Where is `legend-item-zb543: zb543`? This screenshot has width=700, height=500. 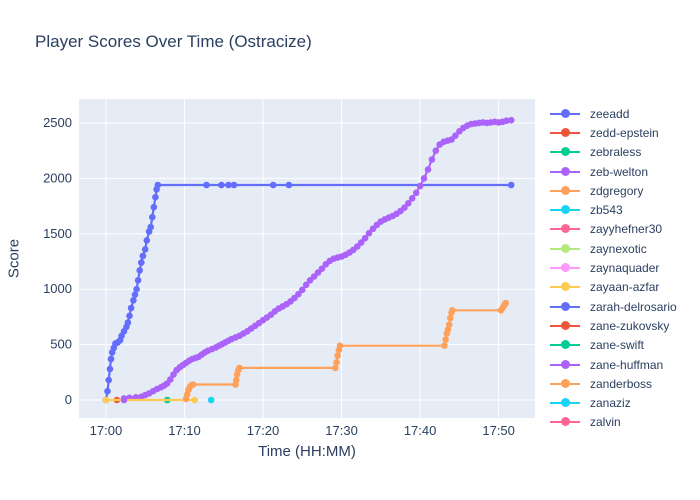 legend-item-zb543: zb543 is located at coordinates (623, 209).